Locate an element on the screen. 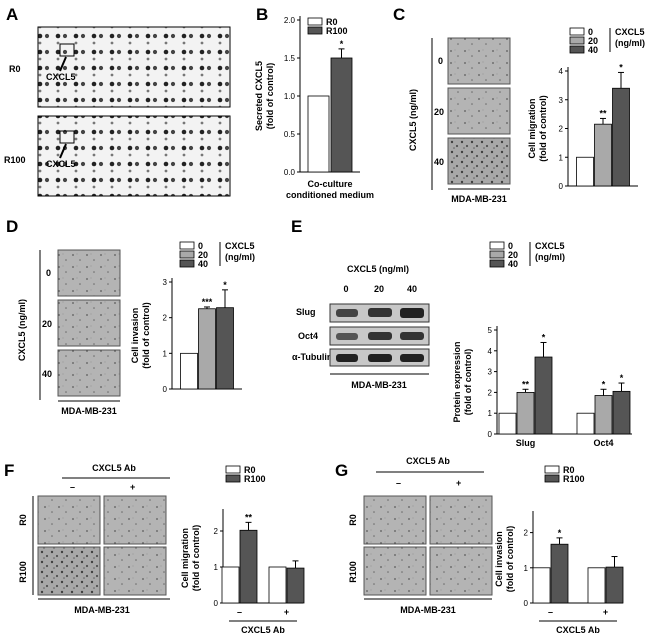  panel-c-side-label: CXCL5 (ng/ml) is located at coordinates (413, 120).